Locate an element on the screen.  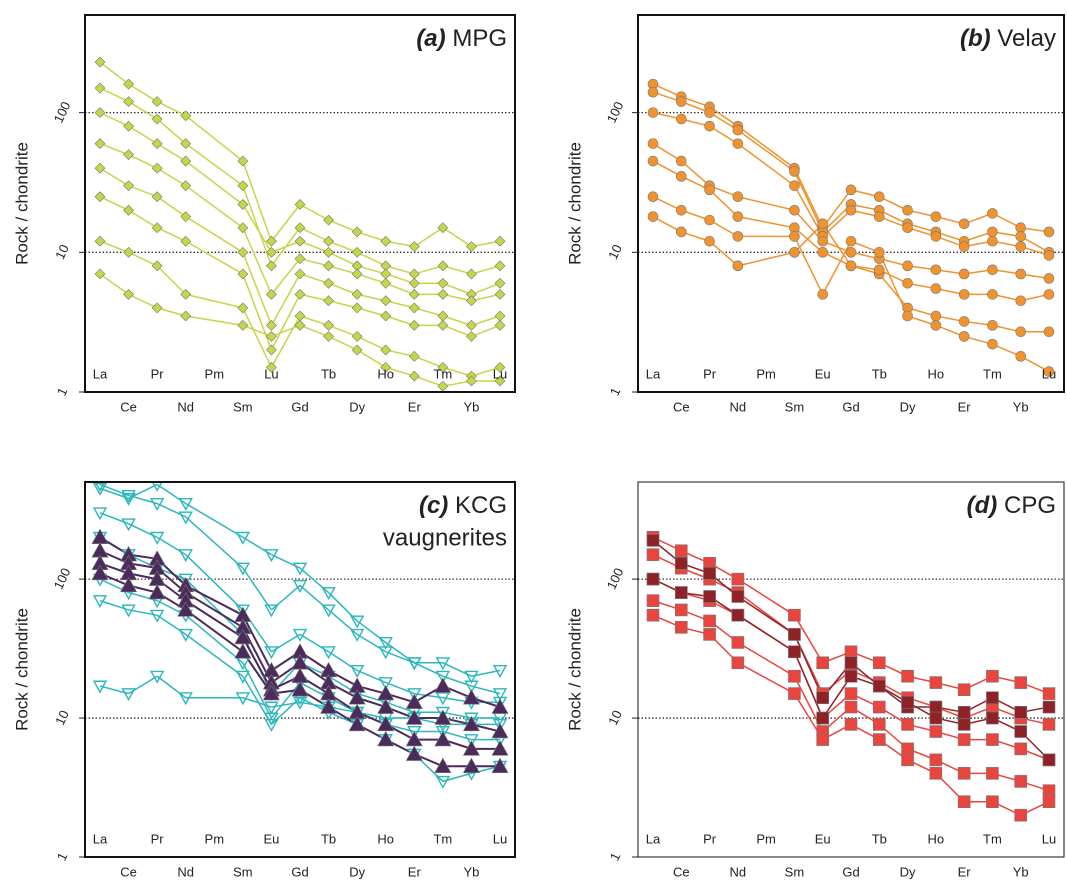
x-tick-label: Er is located at coordinates (415, 406).